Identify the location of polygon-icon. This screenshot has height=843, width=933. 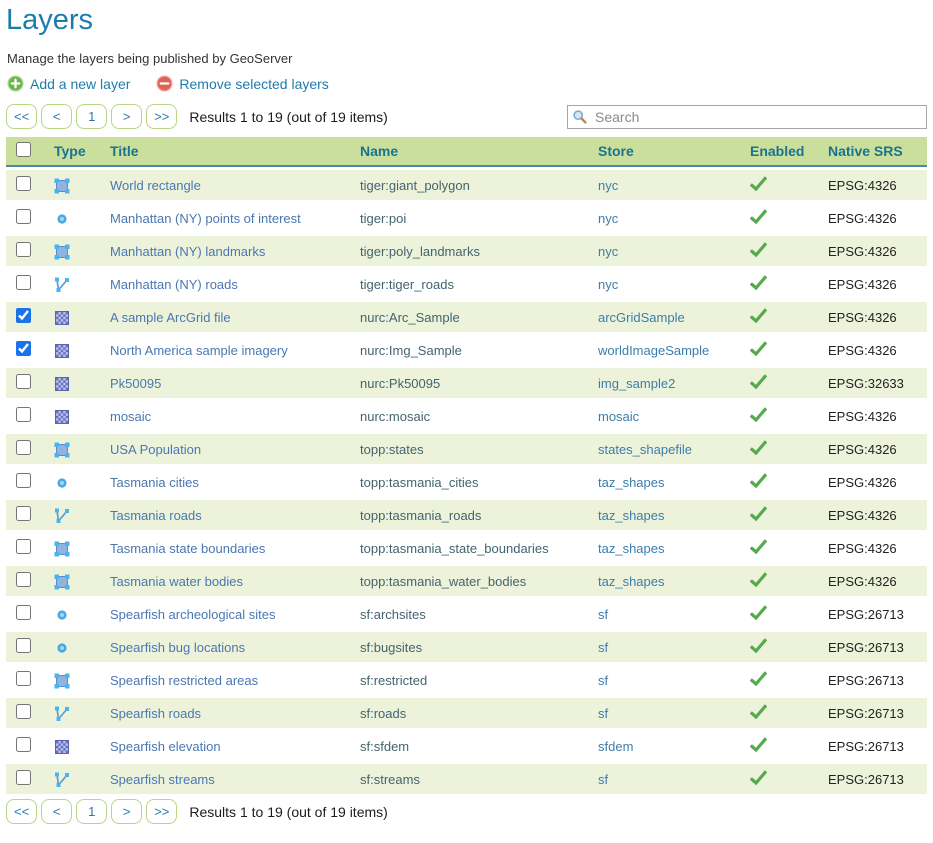
(62, 252).